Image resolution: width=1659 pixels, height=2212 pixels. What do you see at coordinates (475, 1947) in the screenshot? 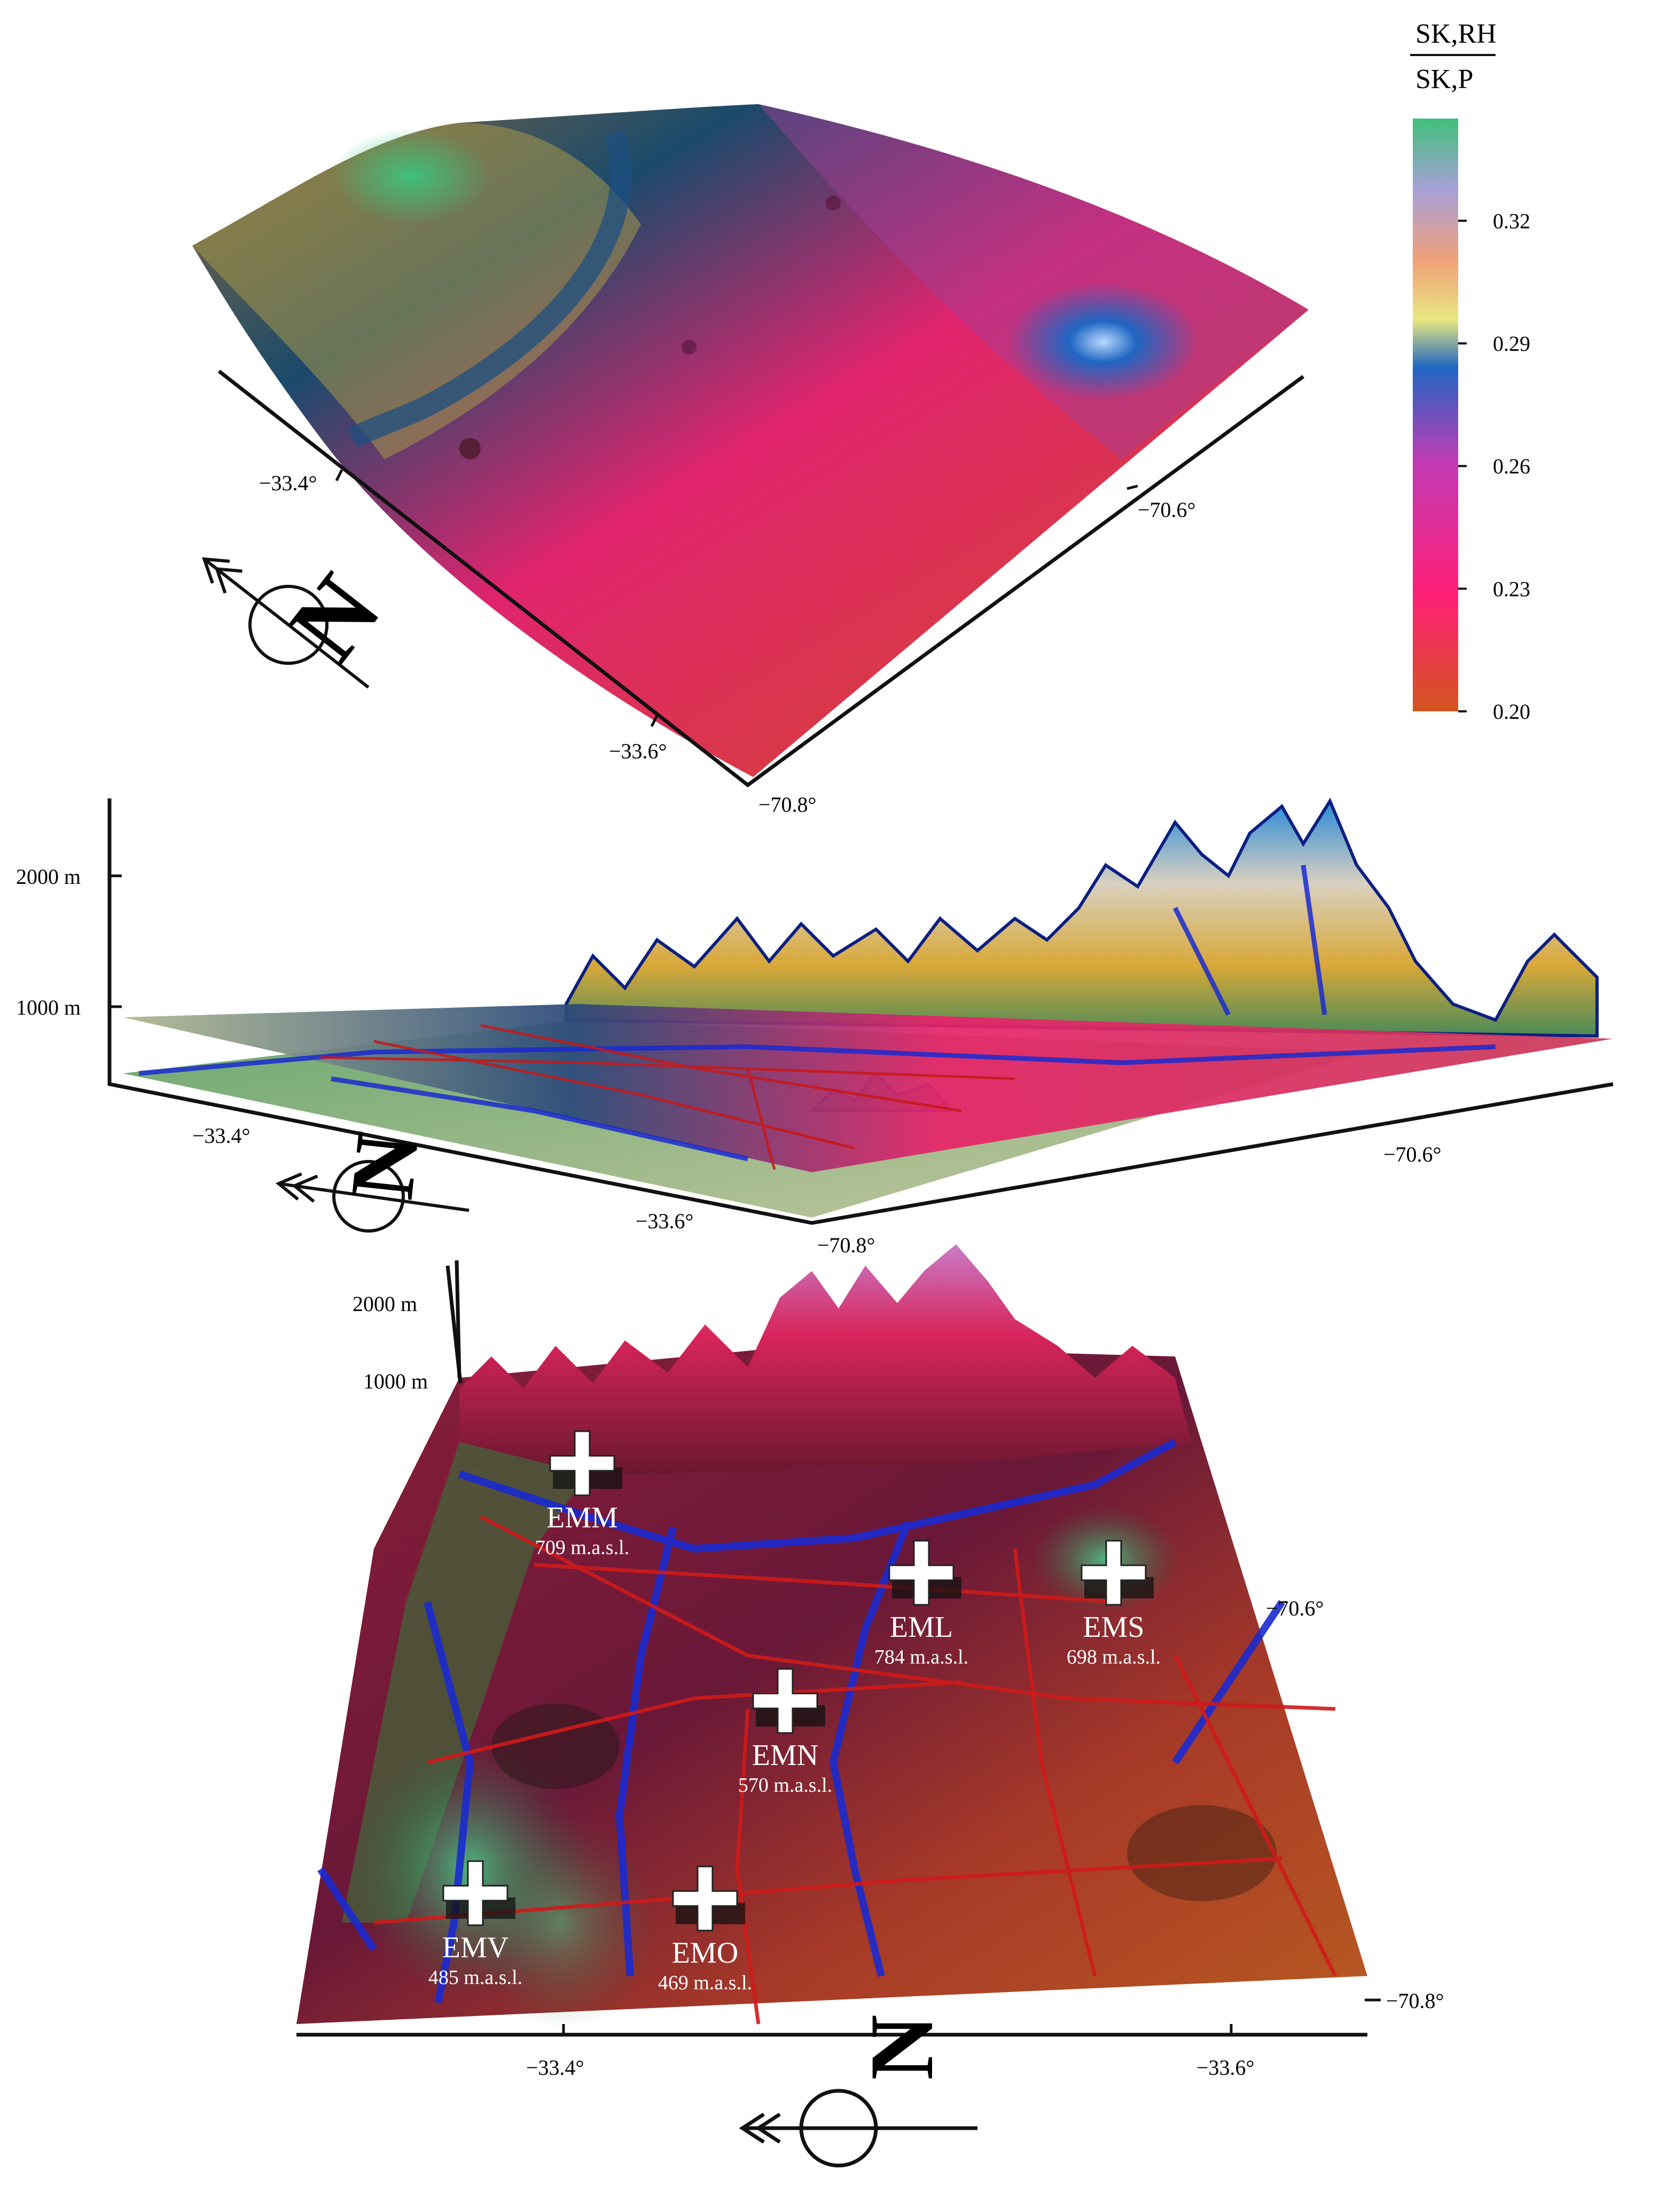
I see `station-code: EMV` at bounding box center [475, 1947].